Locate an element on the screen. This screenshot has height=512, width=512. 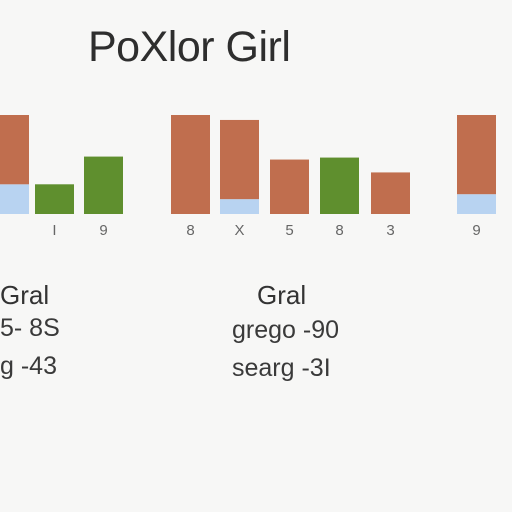
legend-left-row: 5- 8S is located at coordinates (30, 328).